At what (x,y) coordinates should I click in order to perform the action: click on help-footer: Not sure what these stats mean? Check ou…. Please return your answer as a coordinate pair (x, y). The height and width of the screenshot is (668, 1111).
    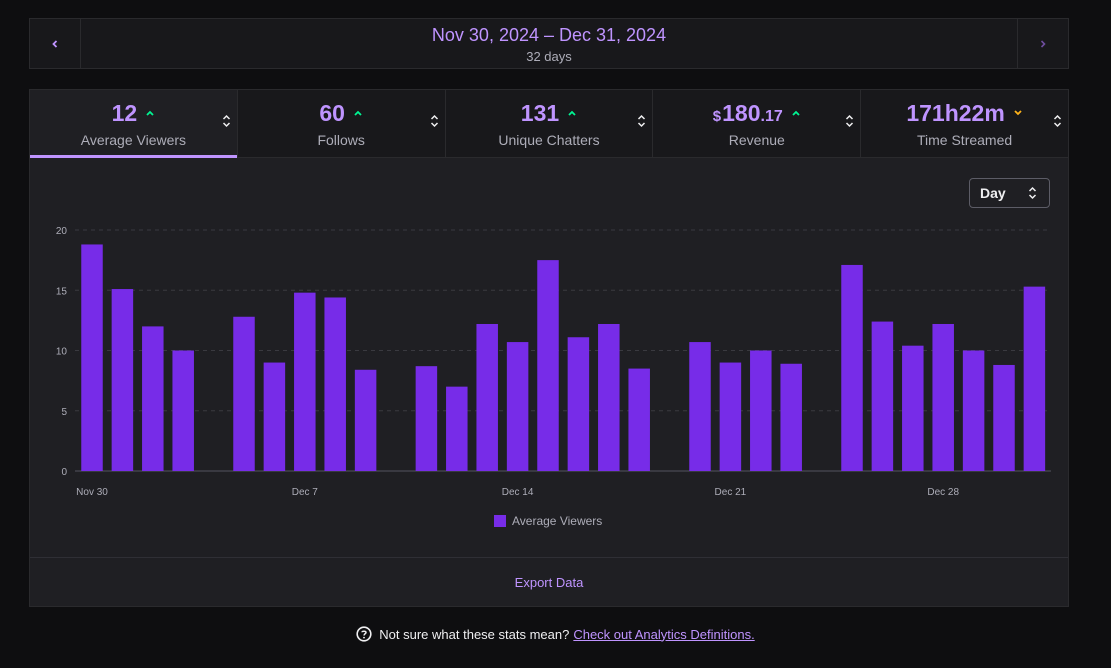
    Looking at the image, I should click on (555, 634).